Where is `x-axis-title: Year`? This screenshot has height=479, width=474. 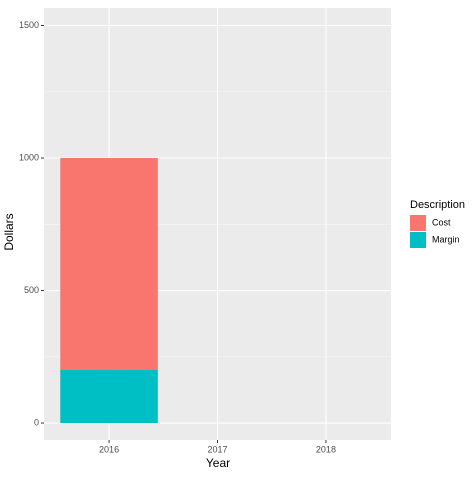
x-axis-title: Year is located at coordinates (218, 463).